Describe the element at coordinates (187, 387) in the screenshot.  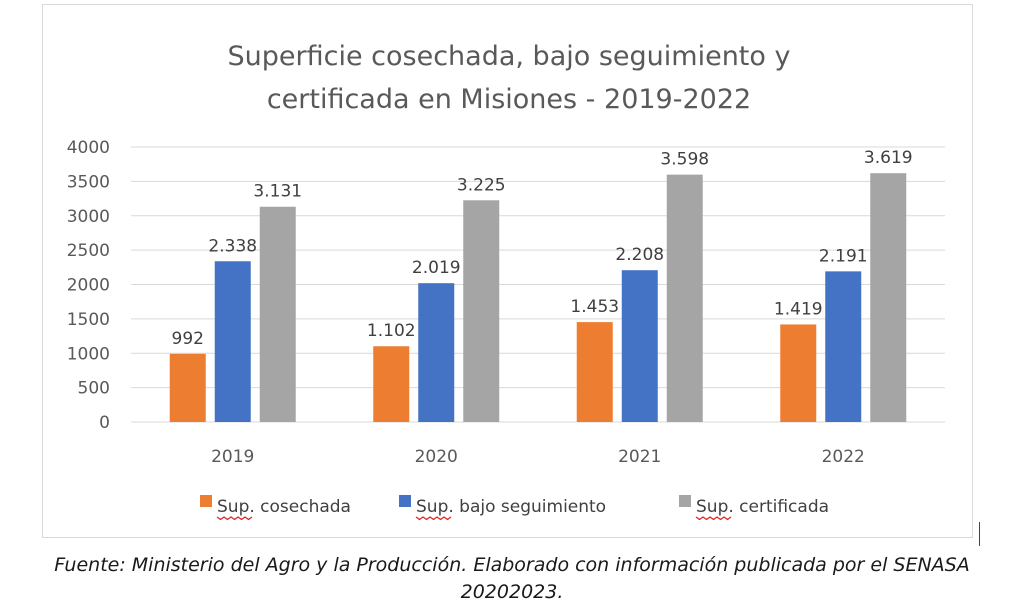
I see `bar-sup-cosechada-2019` at that location.